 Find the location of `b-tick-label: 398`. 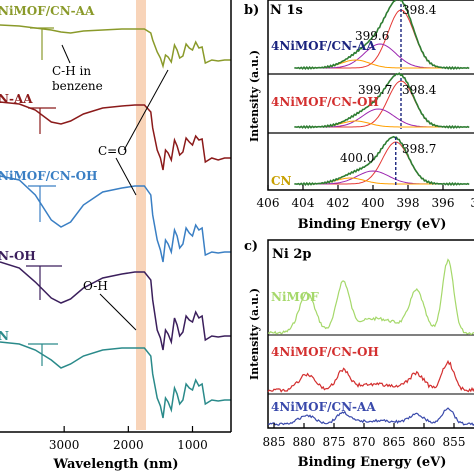

b-tick-label: 398 is located at coordinates (408, 203).